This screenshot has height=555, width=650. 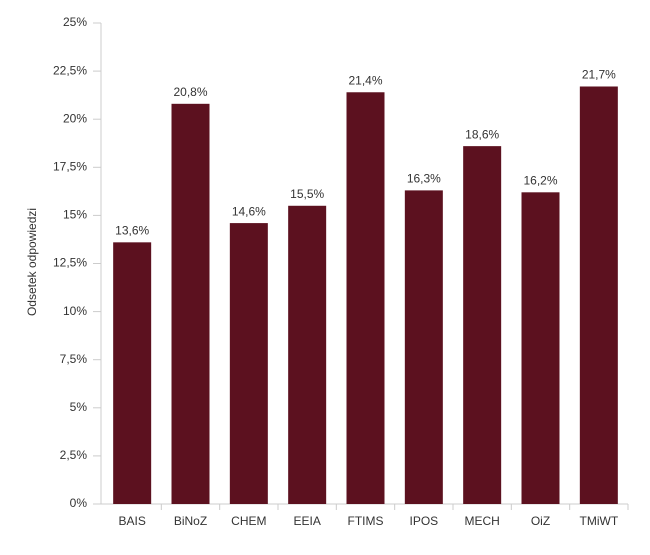 What do you see at coordinates (74, 455) in the screenshot?
I see `y-tick-label: 2,5%` at bounding box center [74, 455].